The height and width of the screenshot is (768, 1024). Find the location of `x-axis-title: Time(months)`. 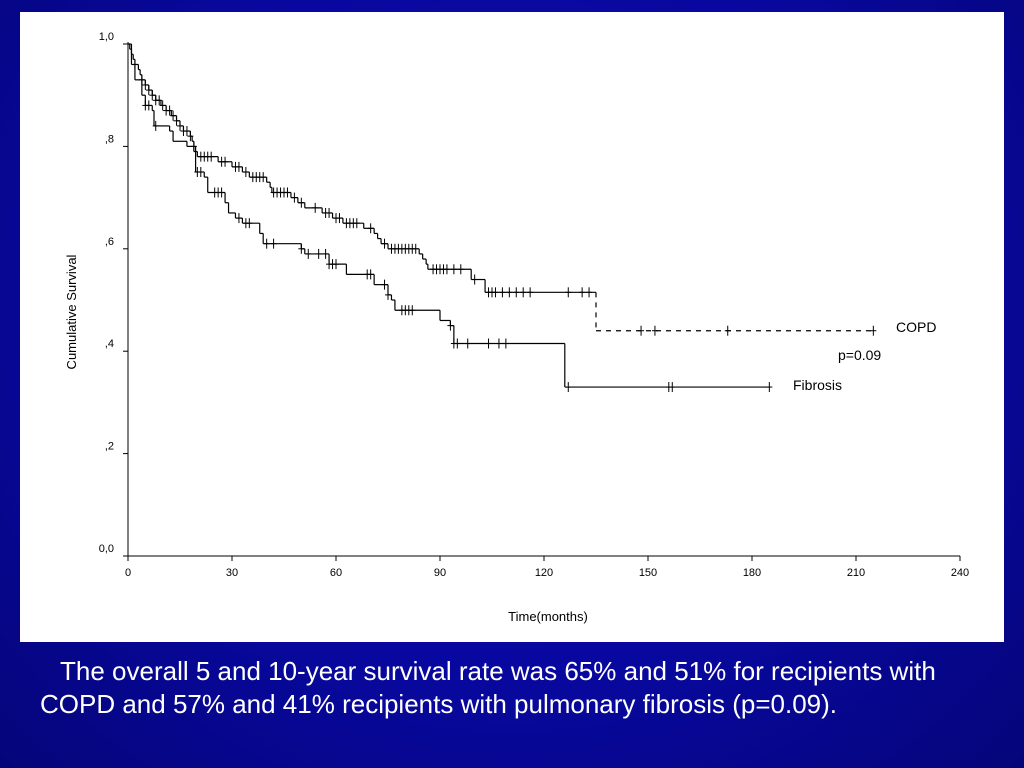

x-axis-title: Time(months) is located at coordinates (548, 616).